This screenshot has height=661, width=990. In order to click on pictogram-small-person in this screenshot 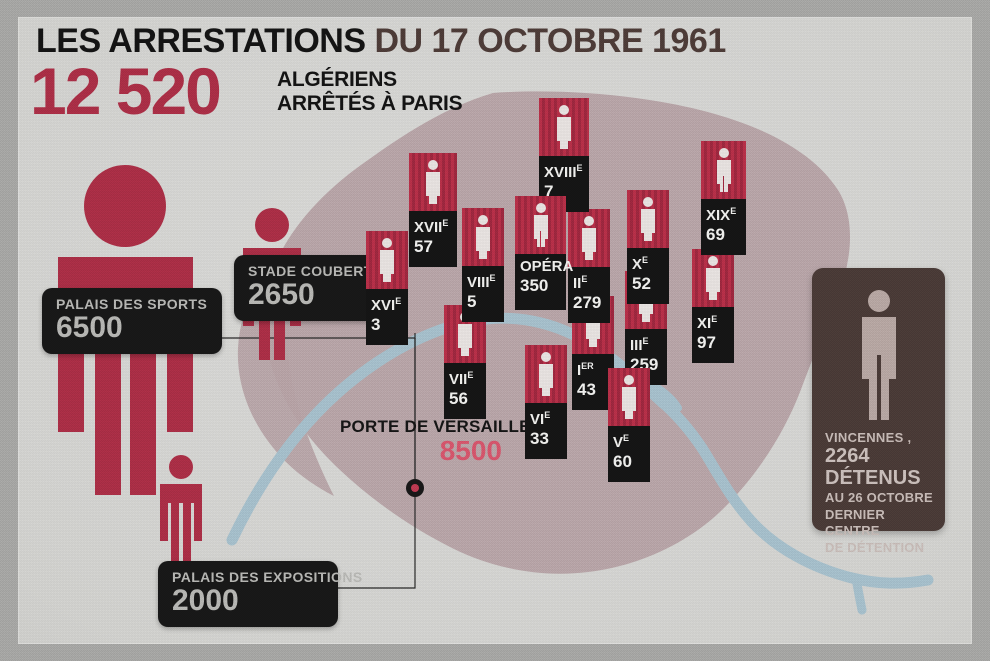, I will do `click(181, 510)`.